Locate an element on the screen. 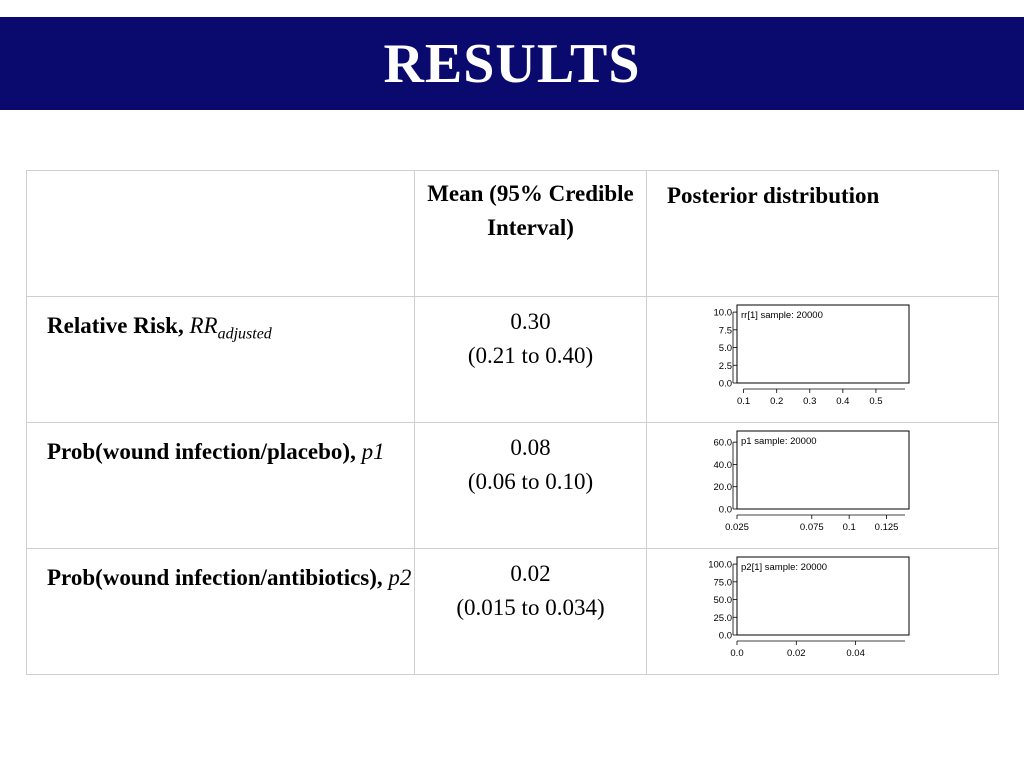 The height and width of the screenshot is (768, 1024). plot-title: p1 sample: 20000 is located at coordinates (779, 441).